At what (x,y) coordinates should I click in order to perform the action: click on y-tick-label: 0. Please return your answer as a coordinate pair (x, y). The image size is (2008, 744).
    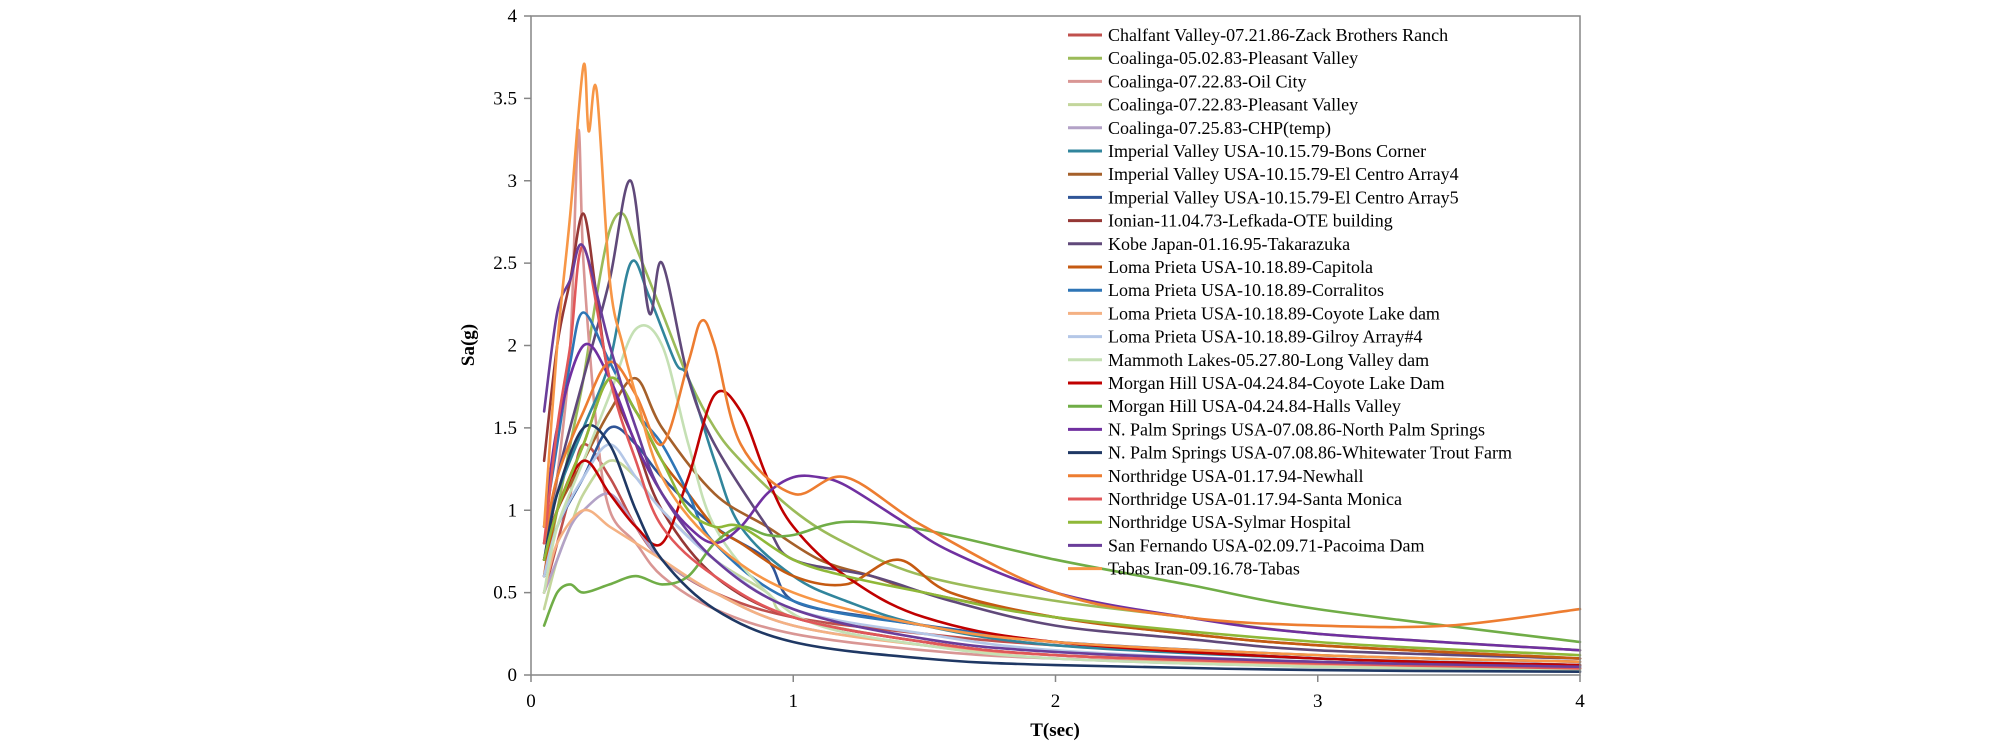
    Looking at the image, I should click on (513, 675).